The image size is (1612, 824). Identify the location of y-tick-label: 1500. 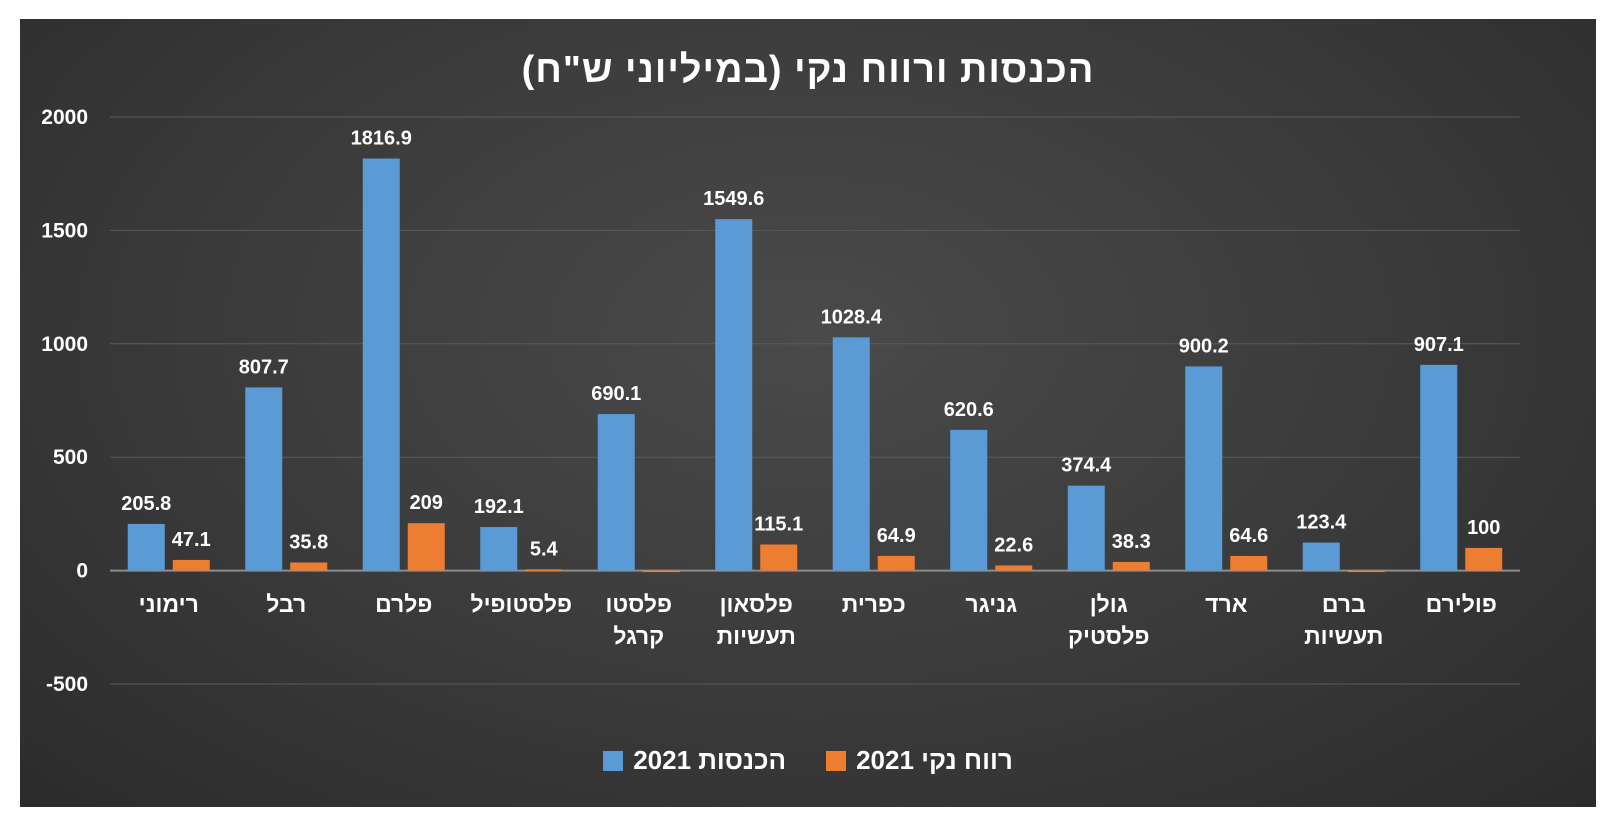
(64, 230).